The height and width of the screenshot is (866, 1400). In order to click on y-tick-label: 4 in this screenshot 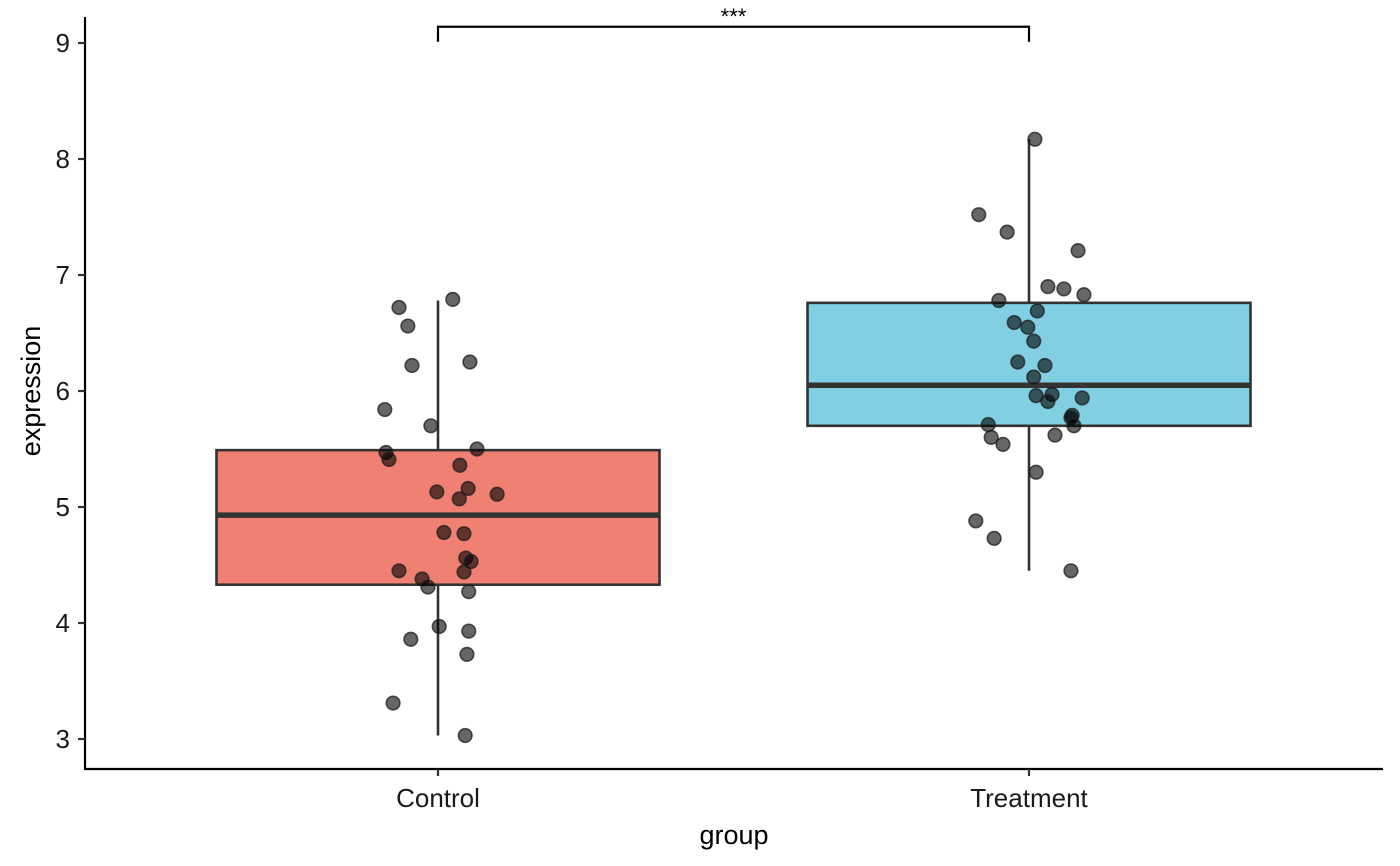, I will do `click(63, 623)`.